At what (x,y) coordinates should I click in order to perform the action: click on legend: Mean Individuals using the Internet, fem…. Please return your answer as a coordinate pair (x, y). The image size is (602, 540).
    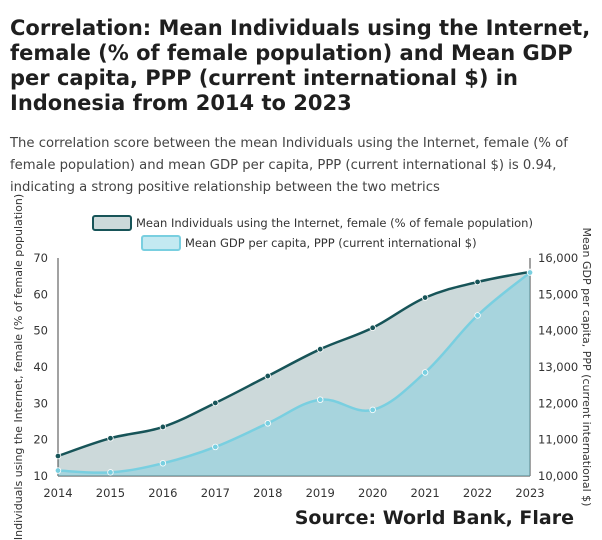
    Looking at the image, I should click on (312, 233).